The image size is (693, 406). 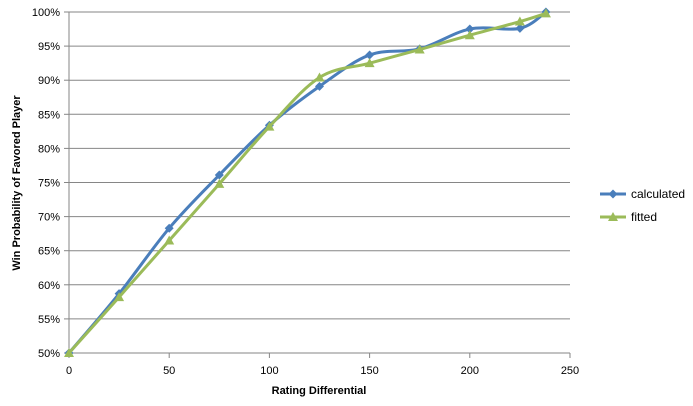 What do you see at coordinates (570, 371) in the screenshot?
I see `x-tick-label: 250` at bounding box center [570, 371].